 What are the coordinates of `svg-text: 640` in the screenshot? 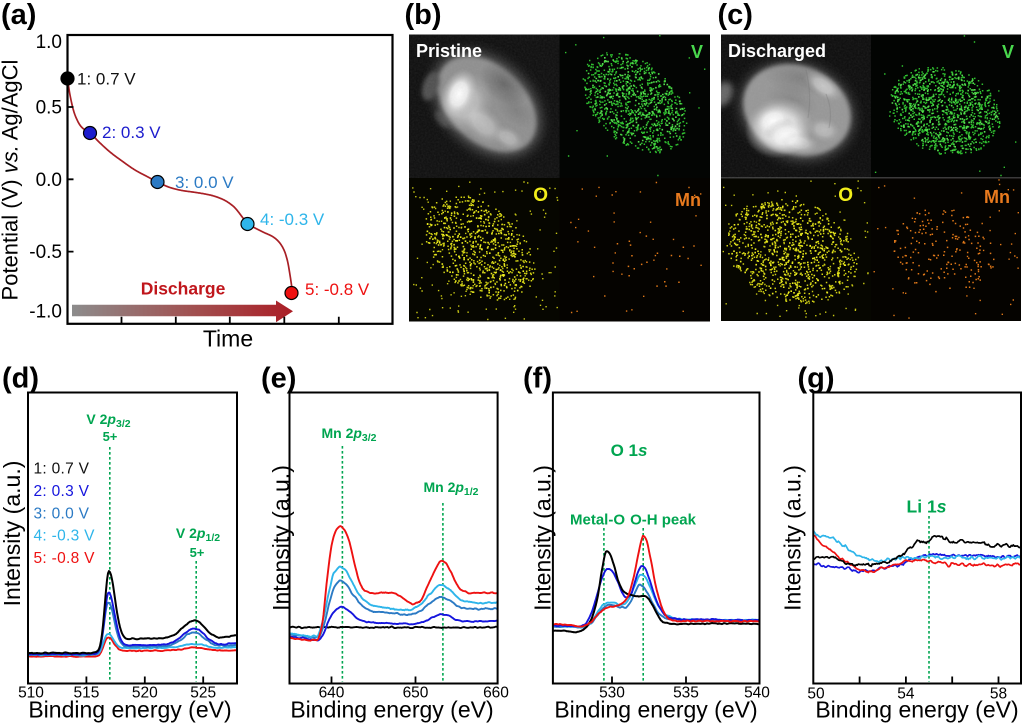 It's located at (332, 693).